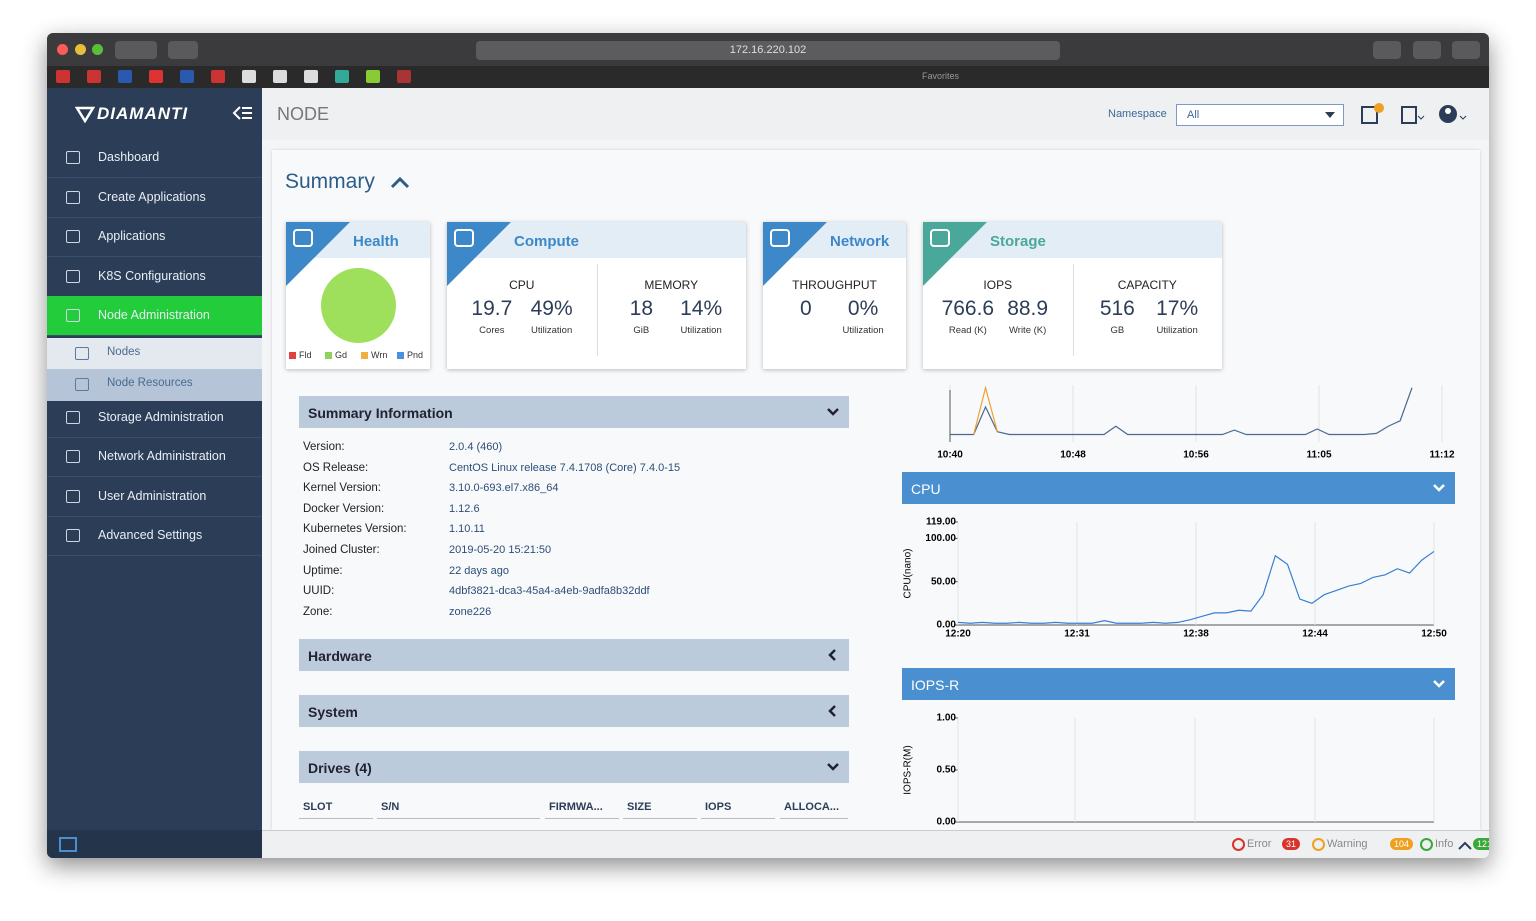 The height and width of the screenshot is (921, 1536). I want to click on minimize-button, so click(80, 49).